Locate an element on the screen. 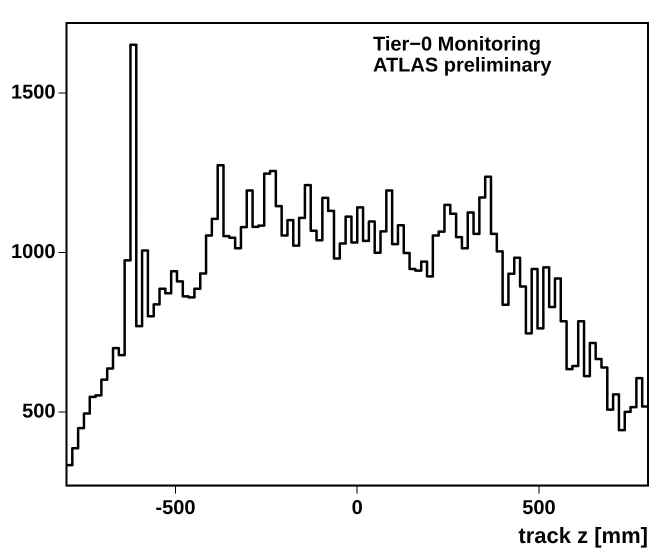 This screenshot has height=558, width=660. annotation: ATLAS preliminary is located at coordinates (462, 65).